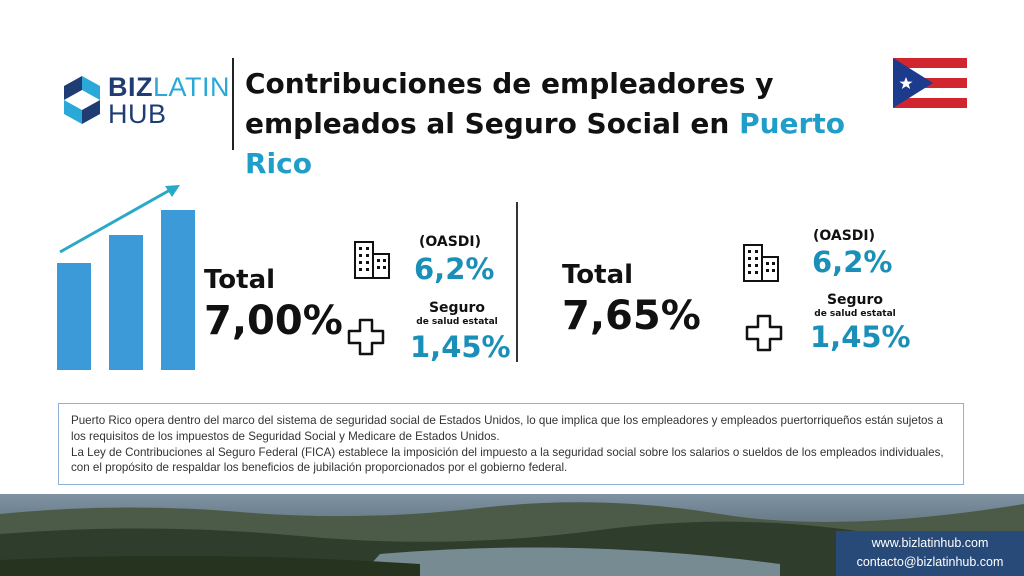 Image resolution: width=1024 pixels, height=576 pixels. What do you see at coordinates (450, 242) in the screenshot?
I see `left-oasdi-label: (OASDI)` at bounding box center [450, 242].